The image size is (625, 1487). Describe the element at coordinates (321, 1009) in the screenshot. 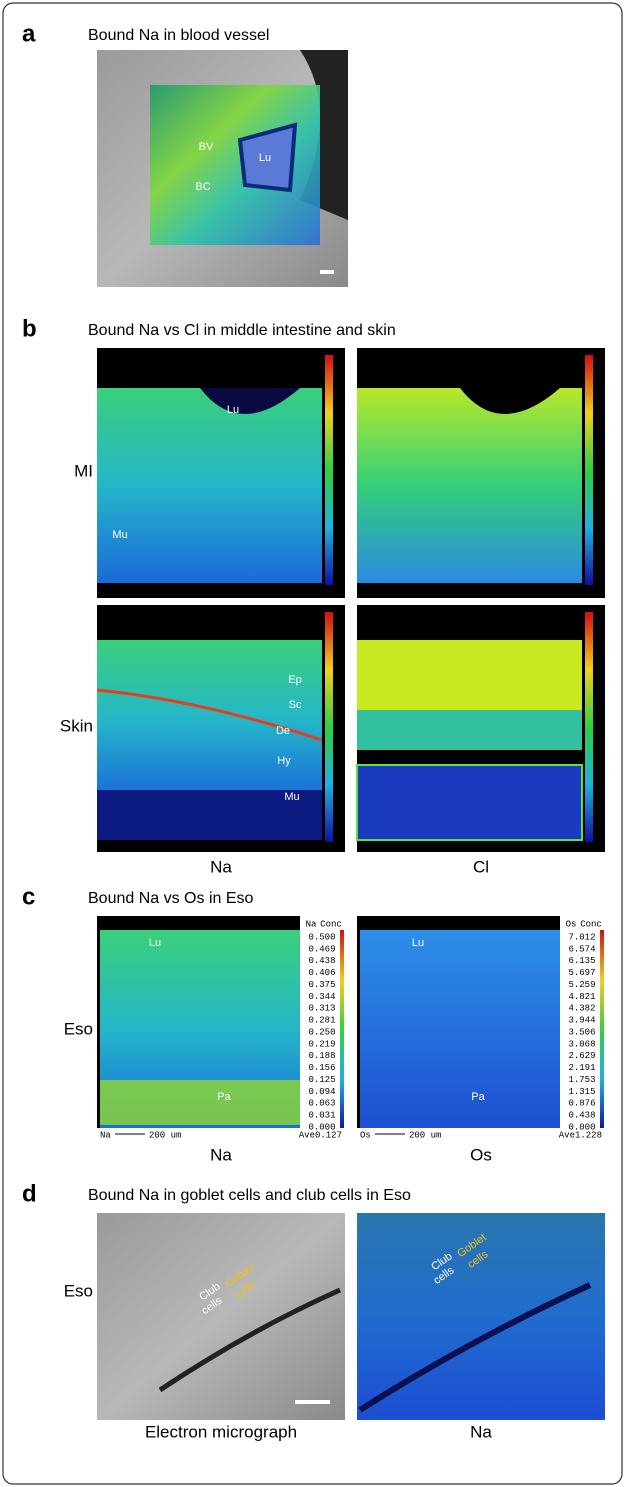

I see `scale-value: 0.313` at that location.